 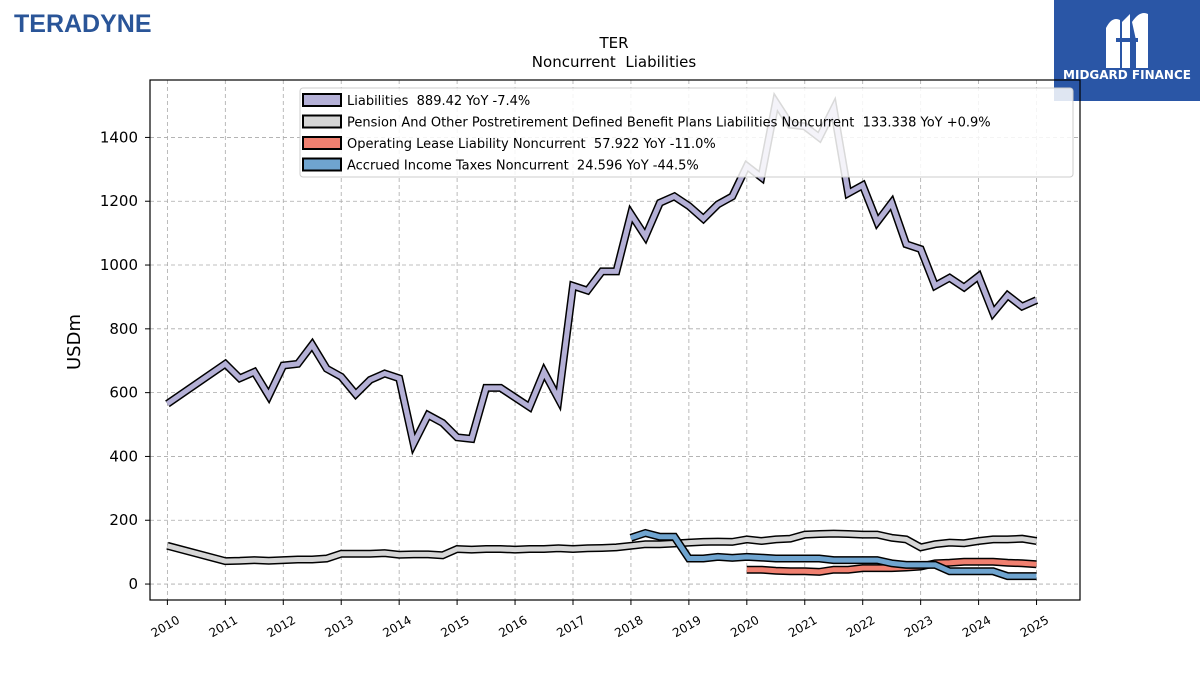 What do you see at coordinates (119, 137) in the screenshot?
I see `y-tick-label: 1400` at bounding box center [119, 137].